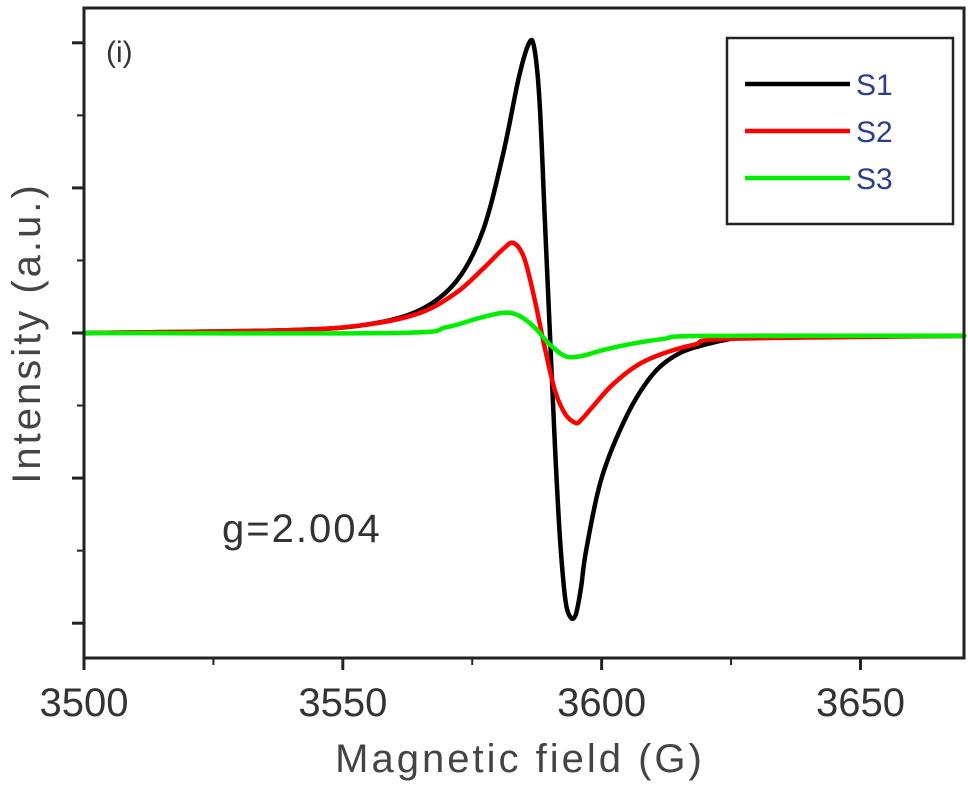 Image resolution: width=968 pixels, height=787 pixels. What do you see at coordinates (27, 332) in the screenshot?
I see `y-axis-title: Intensity (a.u.)` at bounding box center [27, 332].